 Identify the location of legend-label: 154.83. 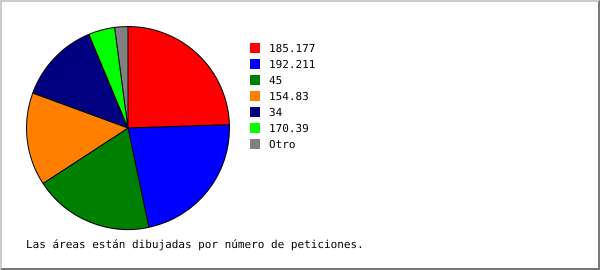
(289, 96).